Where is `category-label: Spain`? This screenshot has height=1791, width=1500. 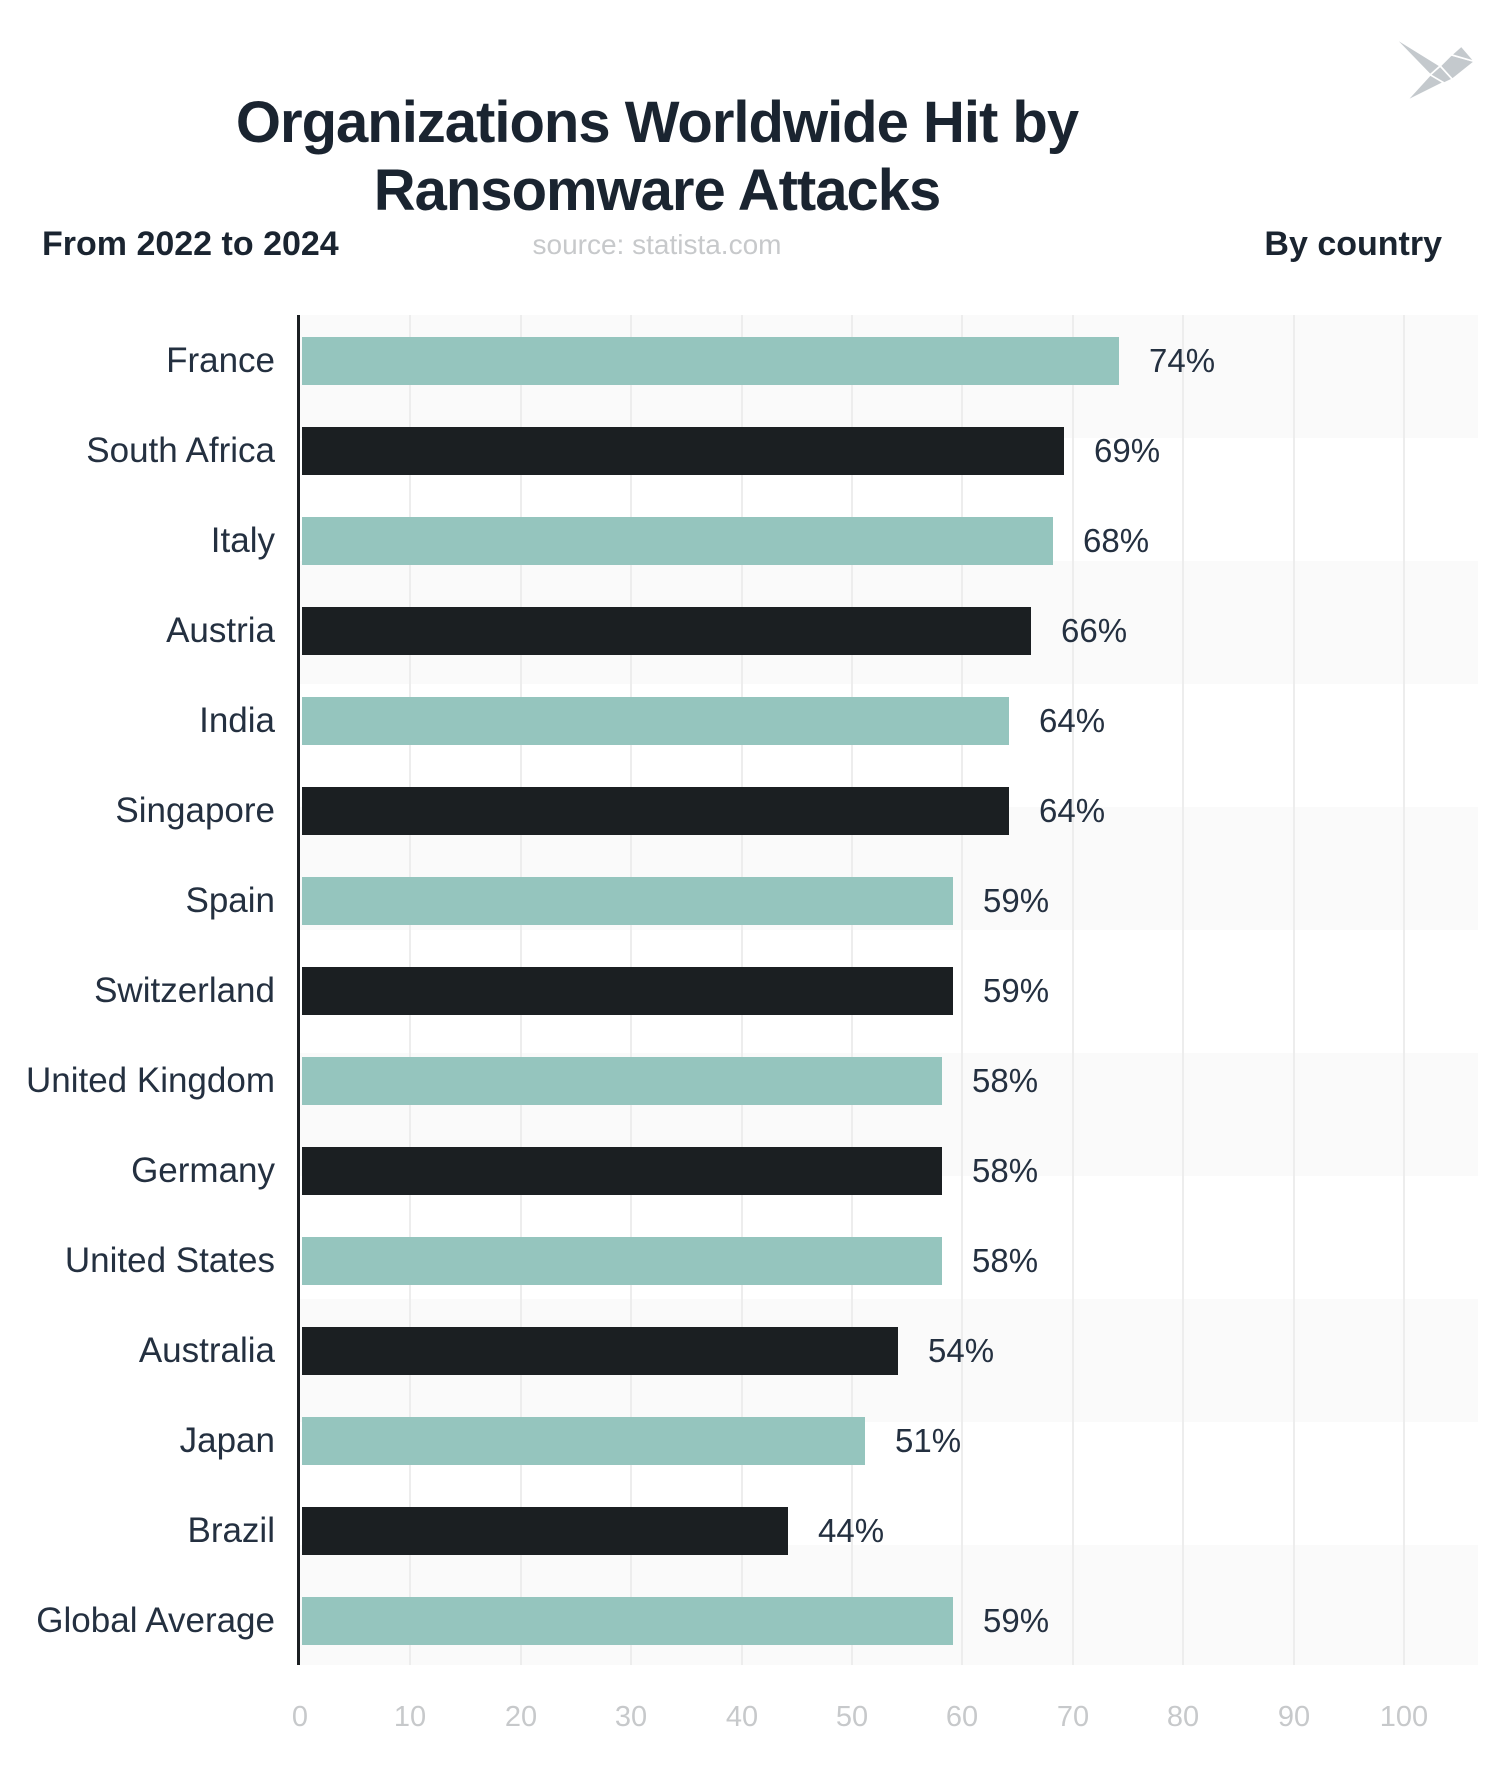
category-label: Spain is located at coordinates (230, 900).